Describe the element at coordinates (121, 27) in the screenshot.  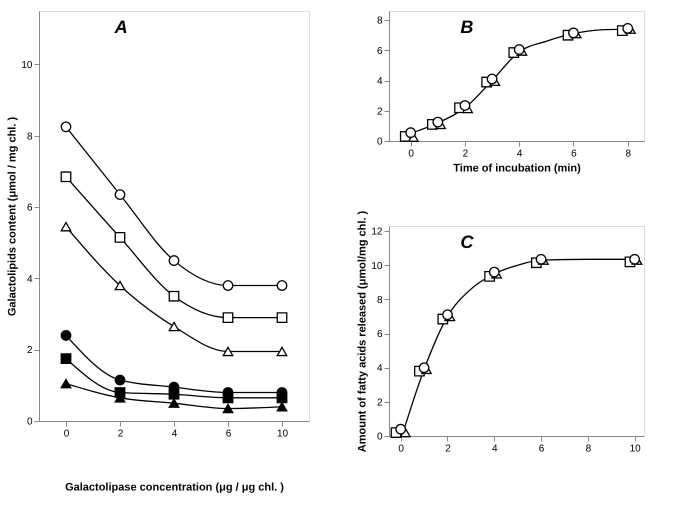
I see `chart-title: A` at that location.